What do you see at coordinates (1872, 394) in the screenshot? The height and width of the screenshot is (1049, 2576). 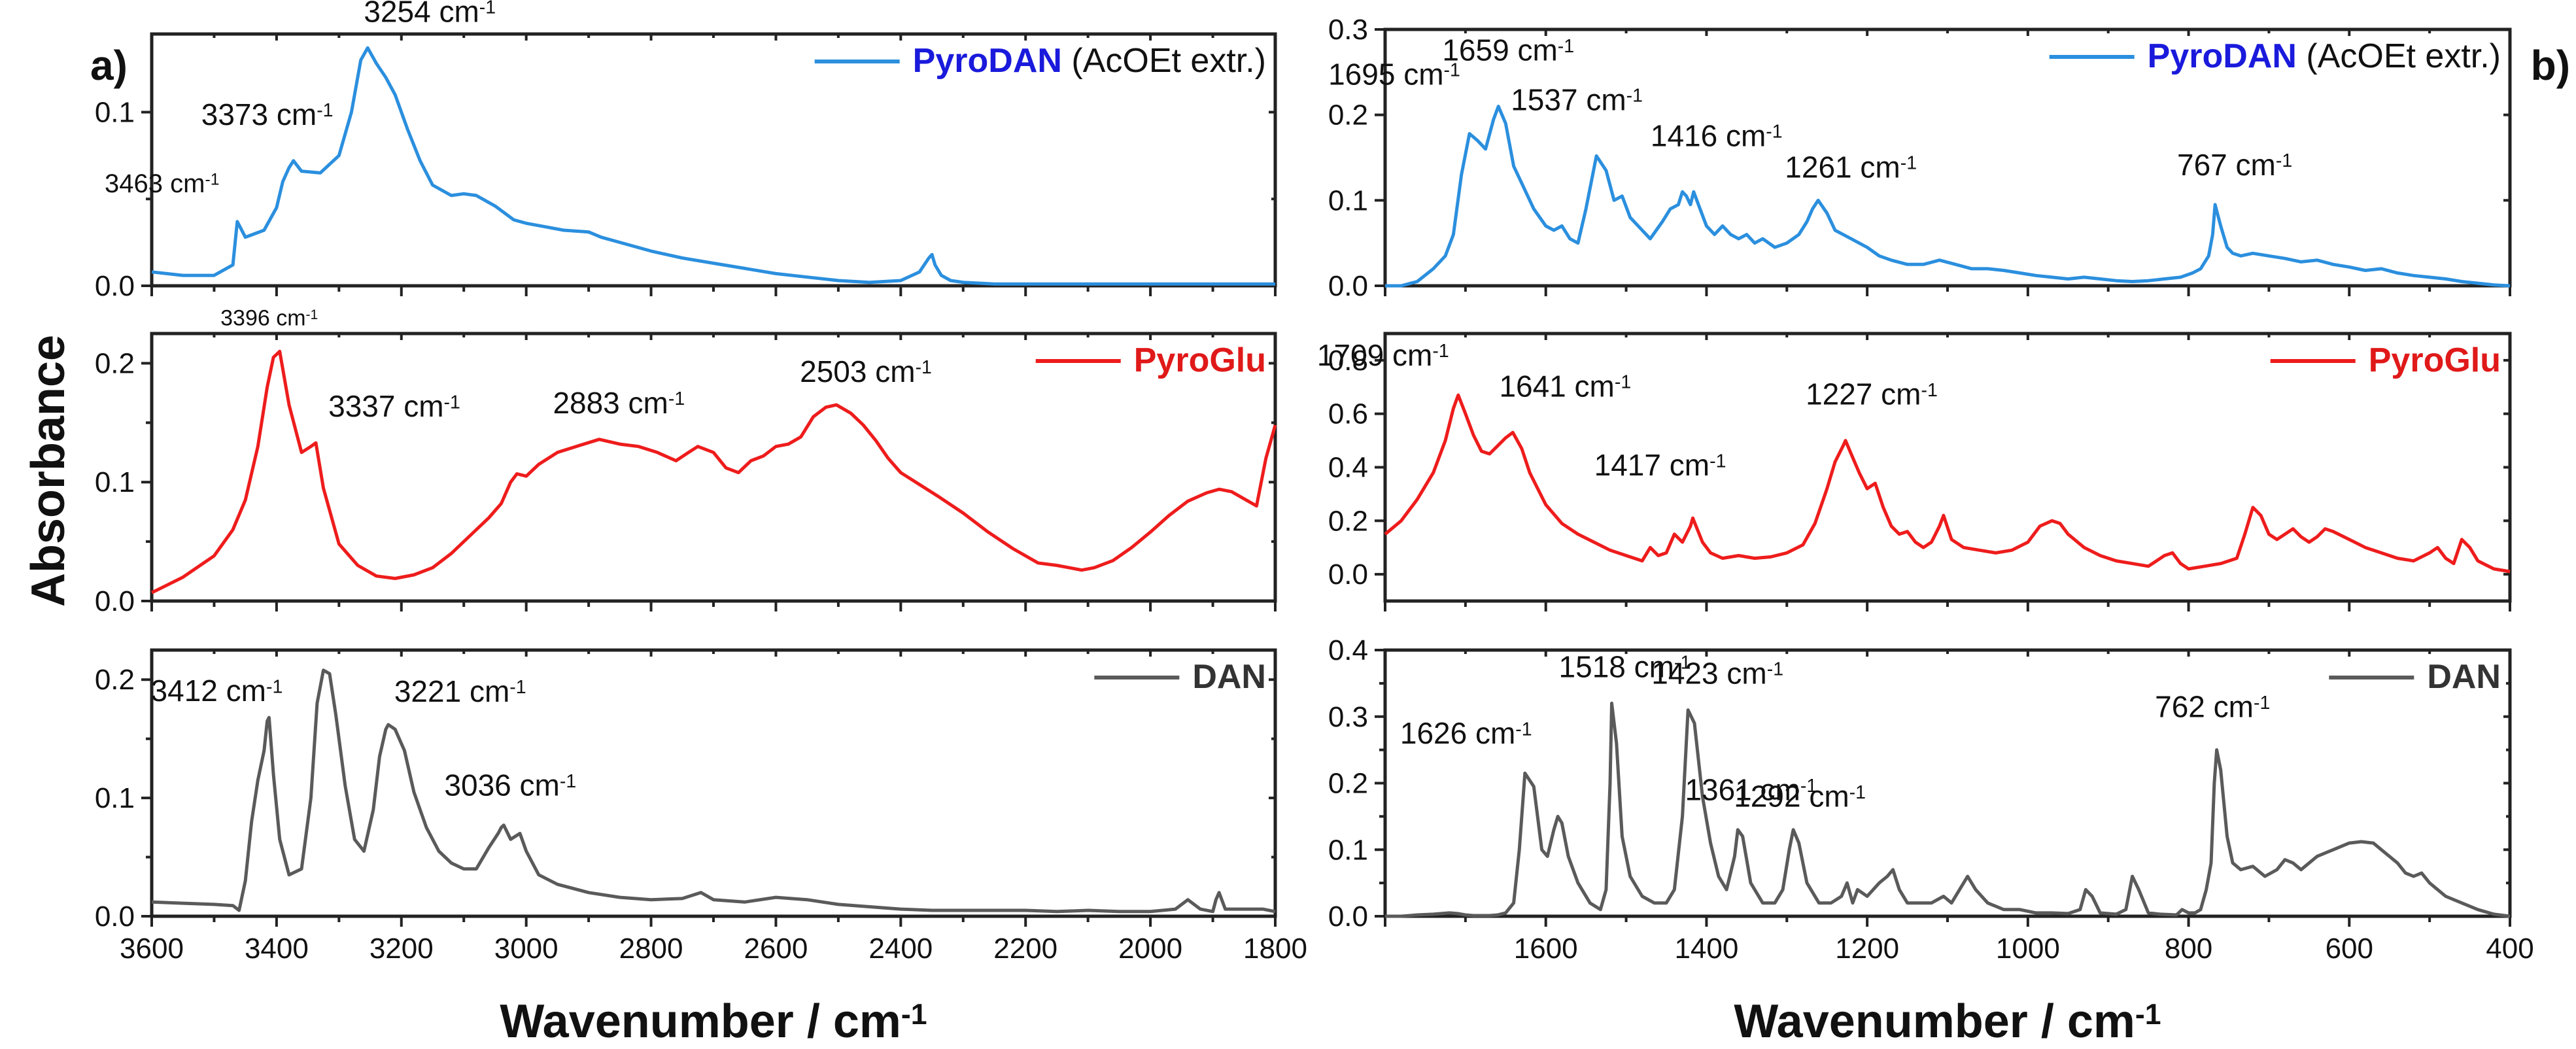 I see `peak-annotation: 1227 cm-1` at bounding box center [1872, 394].